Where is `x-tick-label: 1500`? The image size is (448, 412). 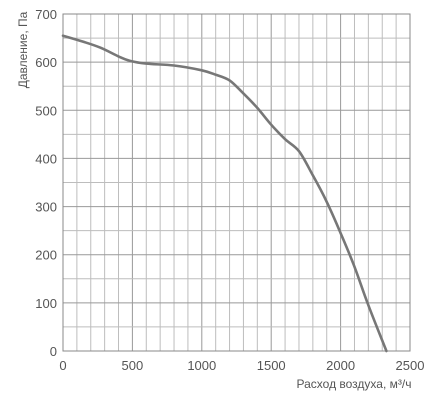
x-tick-label: 1500 is located at coordinates (271, 365).